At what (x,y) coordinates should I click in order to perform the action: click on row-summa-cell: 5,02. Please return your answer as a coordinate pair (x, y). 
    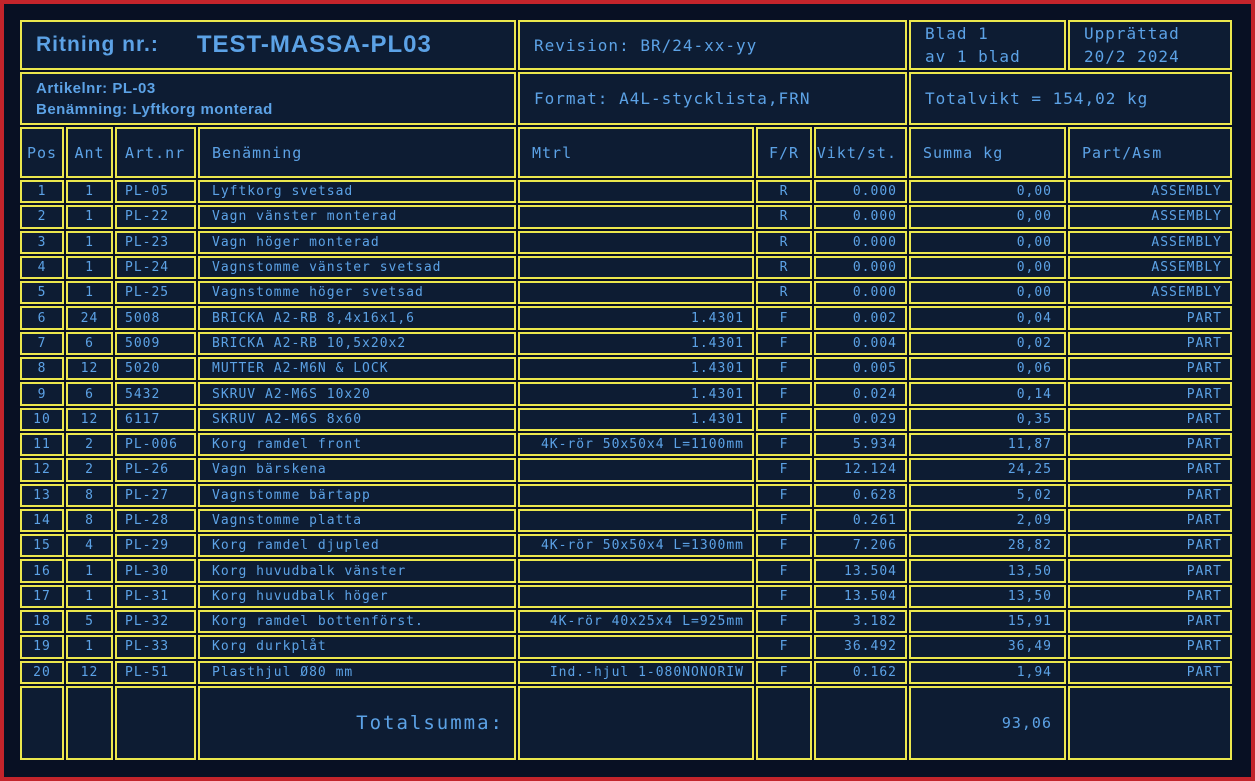
    Looking at the image, I should click on (987, 495).